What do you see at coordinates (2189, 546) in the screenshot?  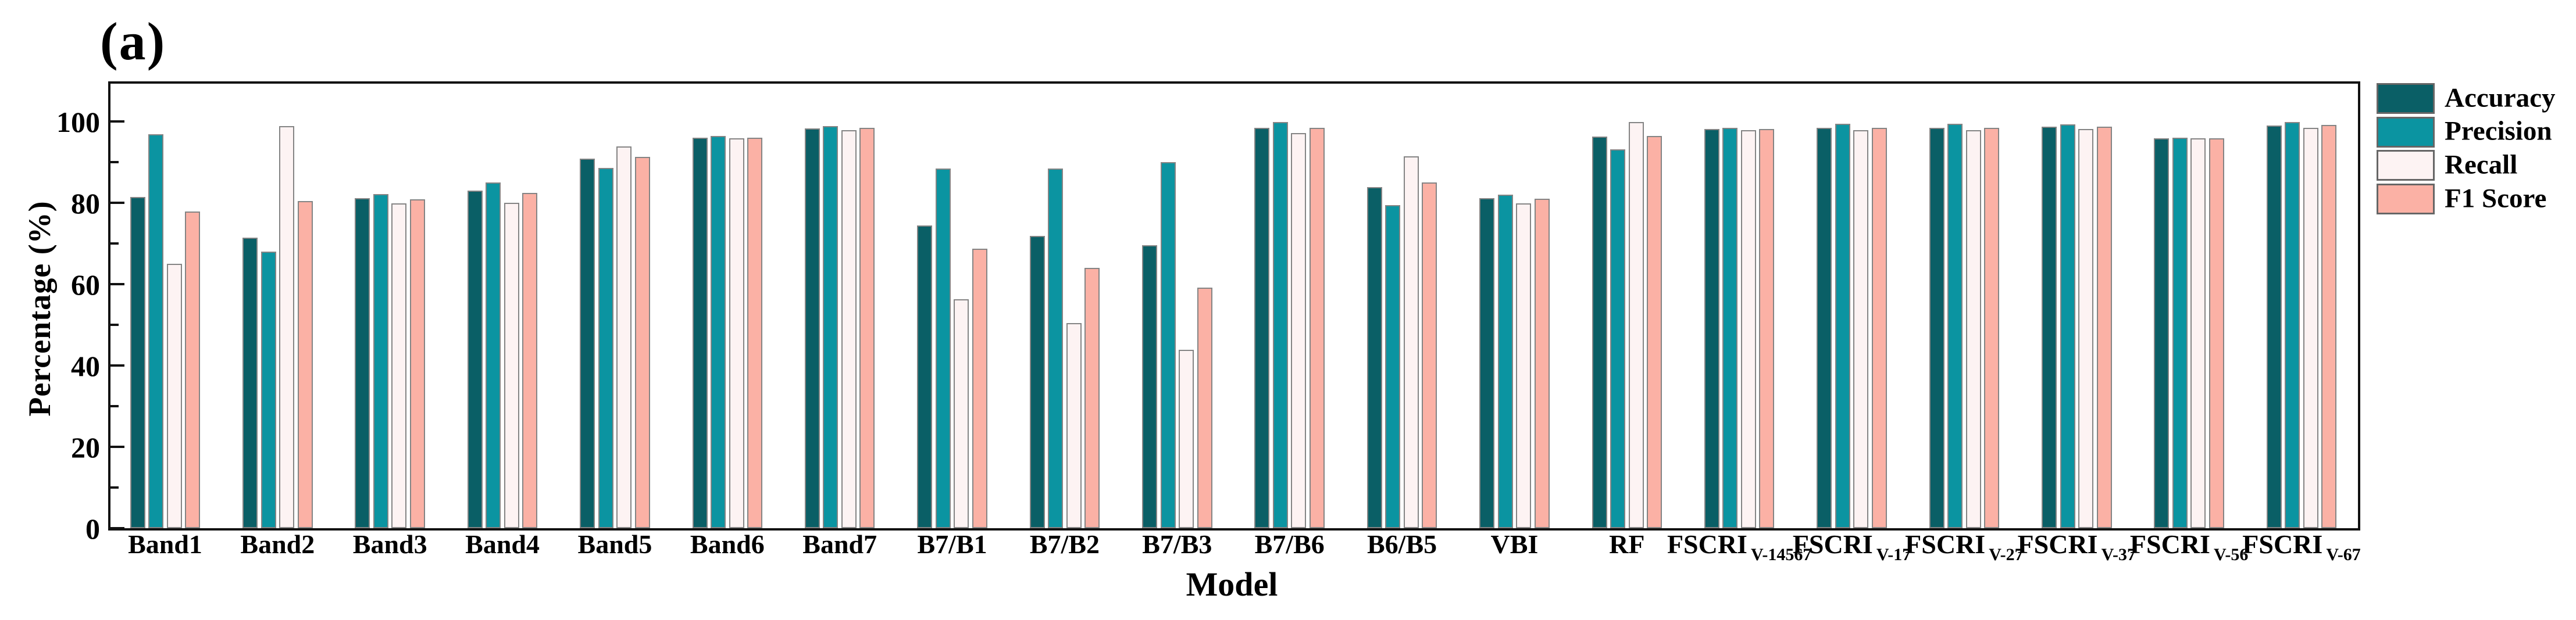 I see `x-category-label: FSCRI V-56` at bounding box center [2189, 546].